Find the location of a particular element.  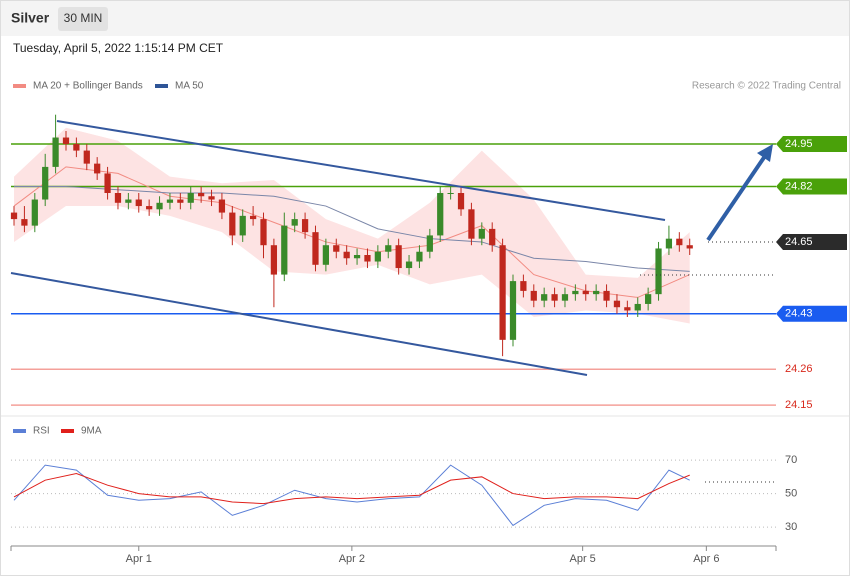

x-tick-label: Apr 5 is located at coordinates (582, 559).